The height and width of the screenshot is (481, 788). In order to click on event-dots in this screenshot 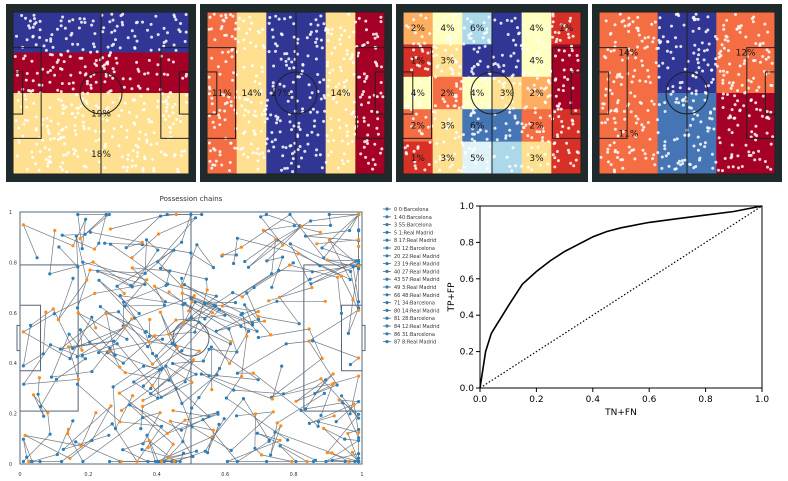, I will do `click(491, 92)`.